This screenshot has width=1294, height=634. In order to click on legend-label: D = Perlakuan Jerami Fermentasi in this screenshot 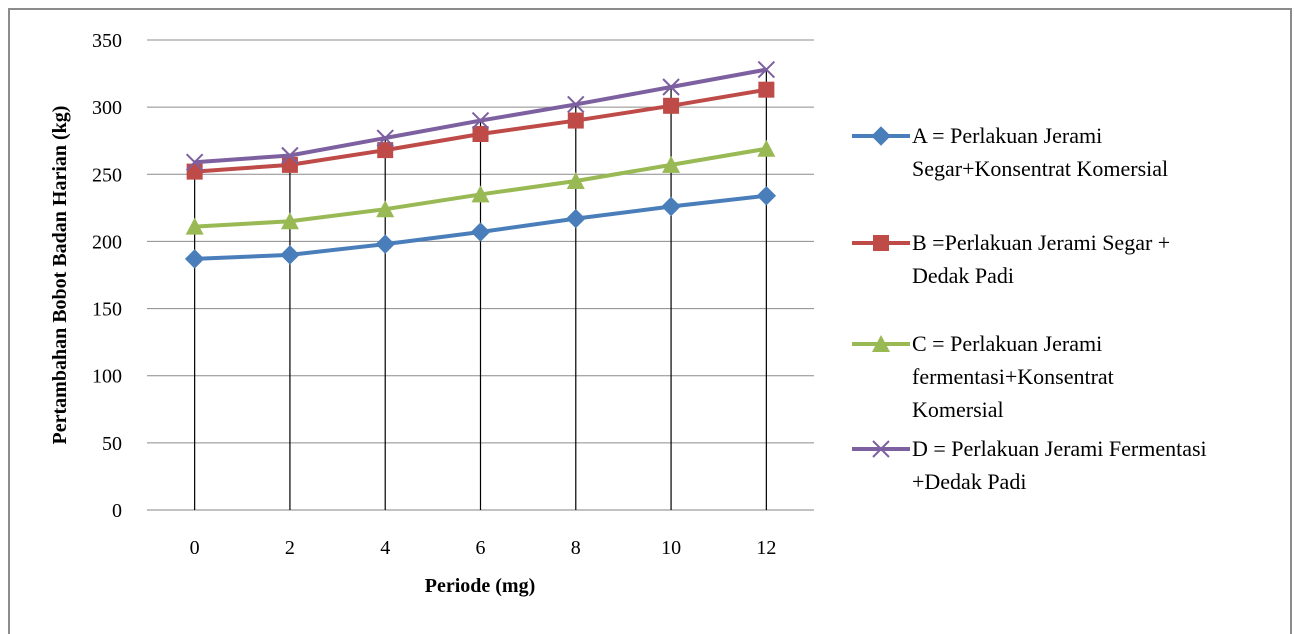, I will do `click(1059, 448)`.